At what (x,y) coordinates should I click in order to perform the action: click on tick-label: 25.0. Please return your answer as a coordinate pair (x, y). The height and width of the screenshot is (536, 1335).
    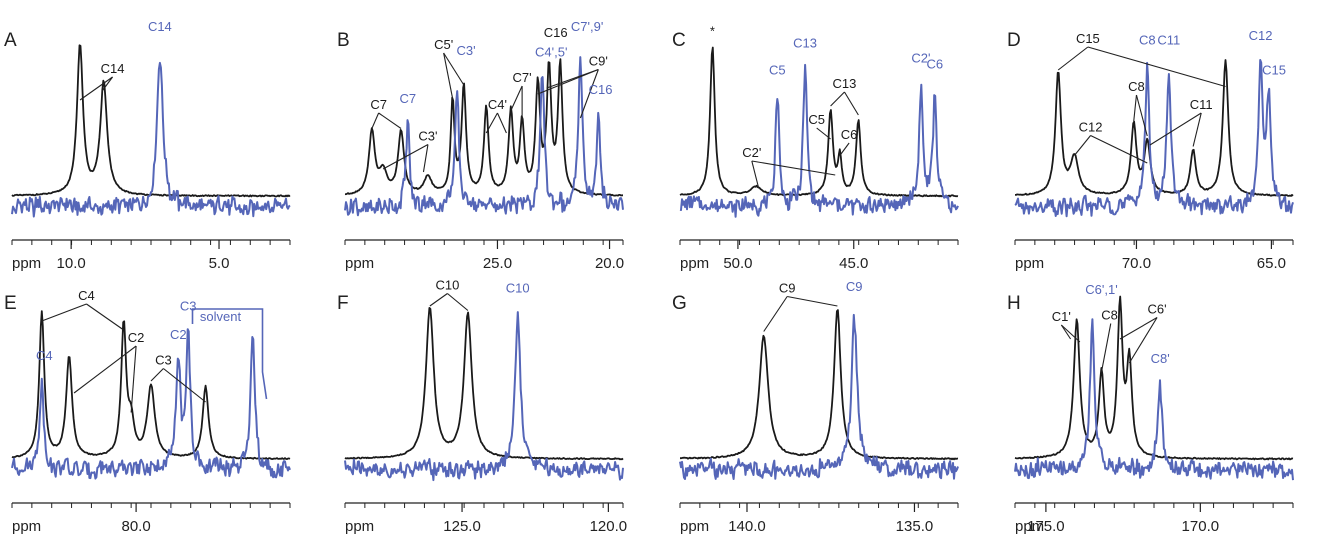
    Looking at the image, I should click on (497, 263).